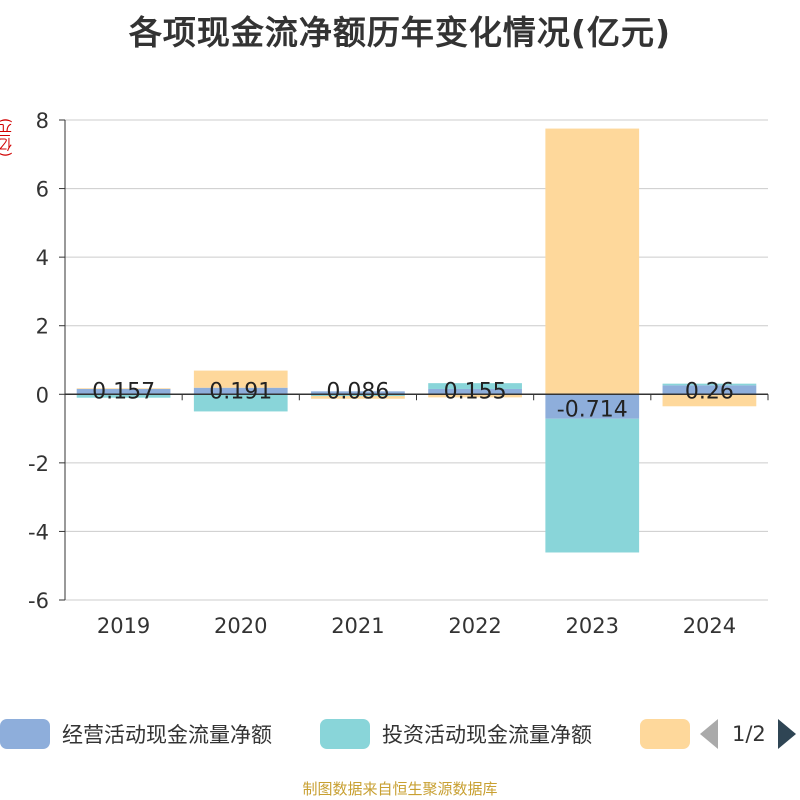  I want to click on data-label-2021: 0.086, so click(357, 391).